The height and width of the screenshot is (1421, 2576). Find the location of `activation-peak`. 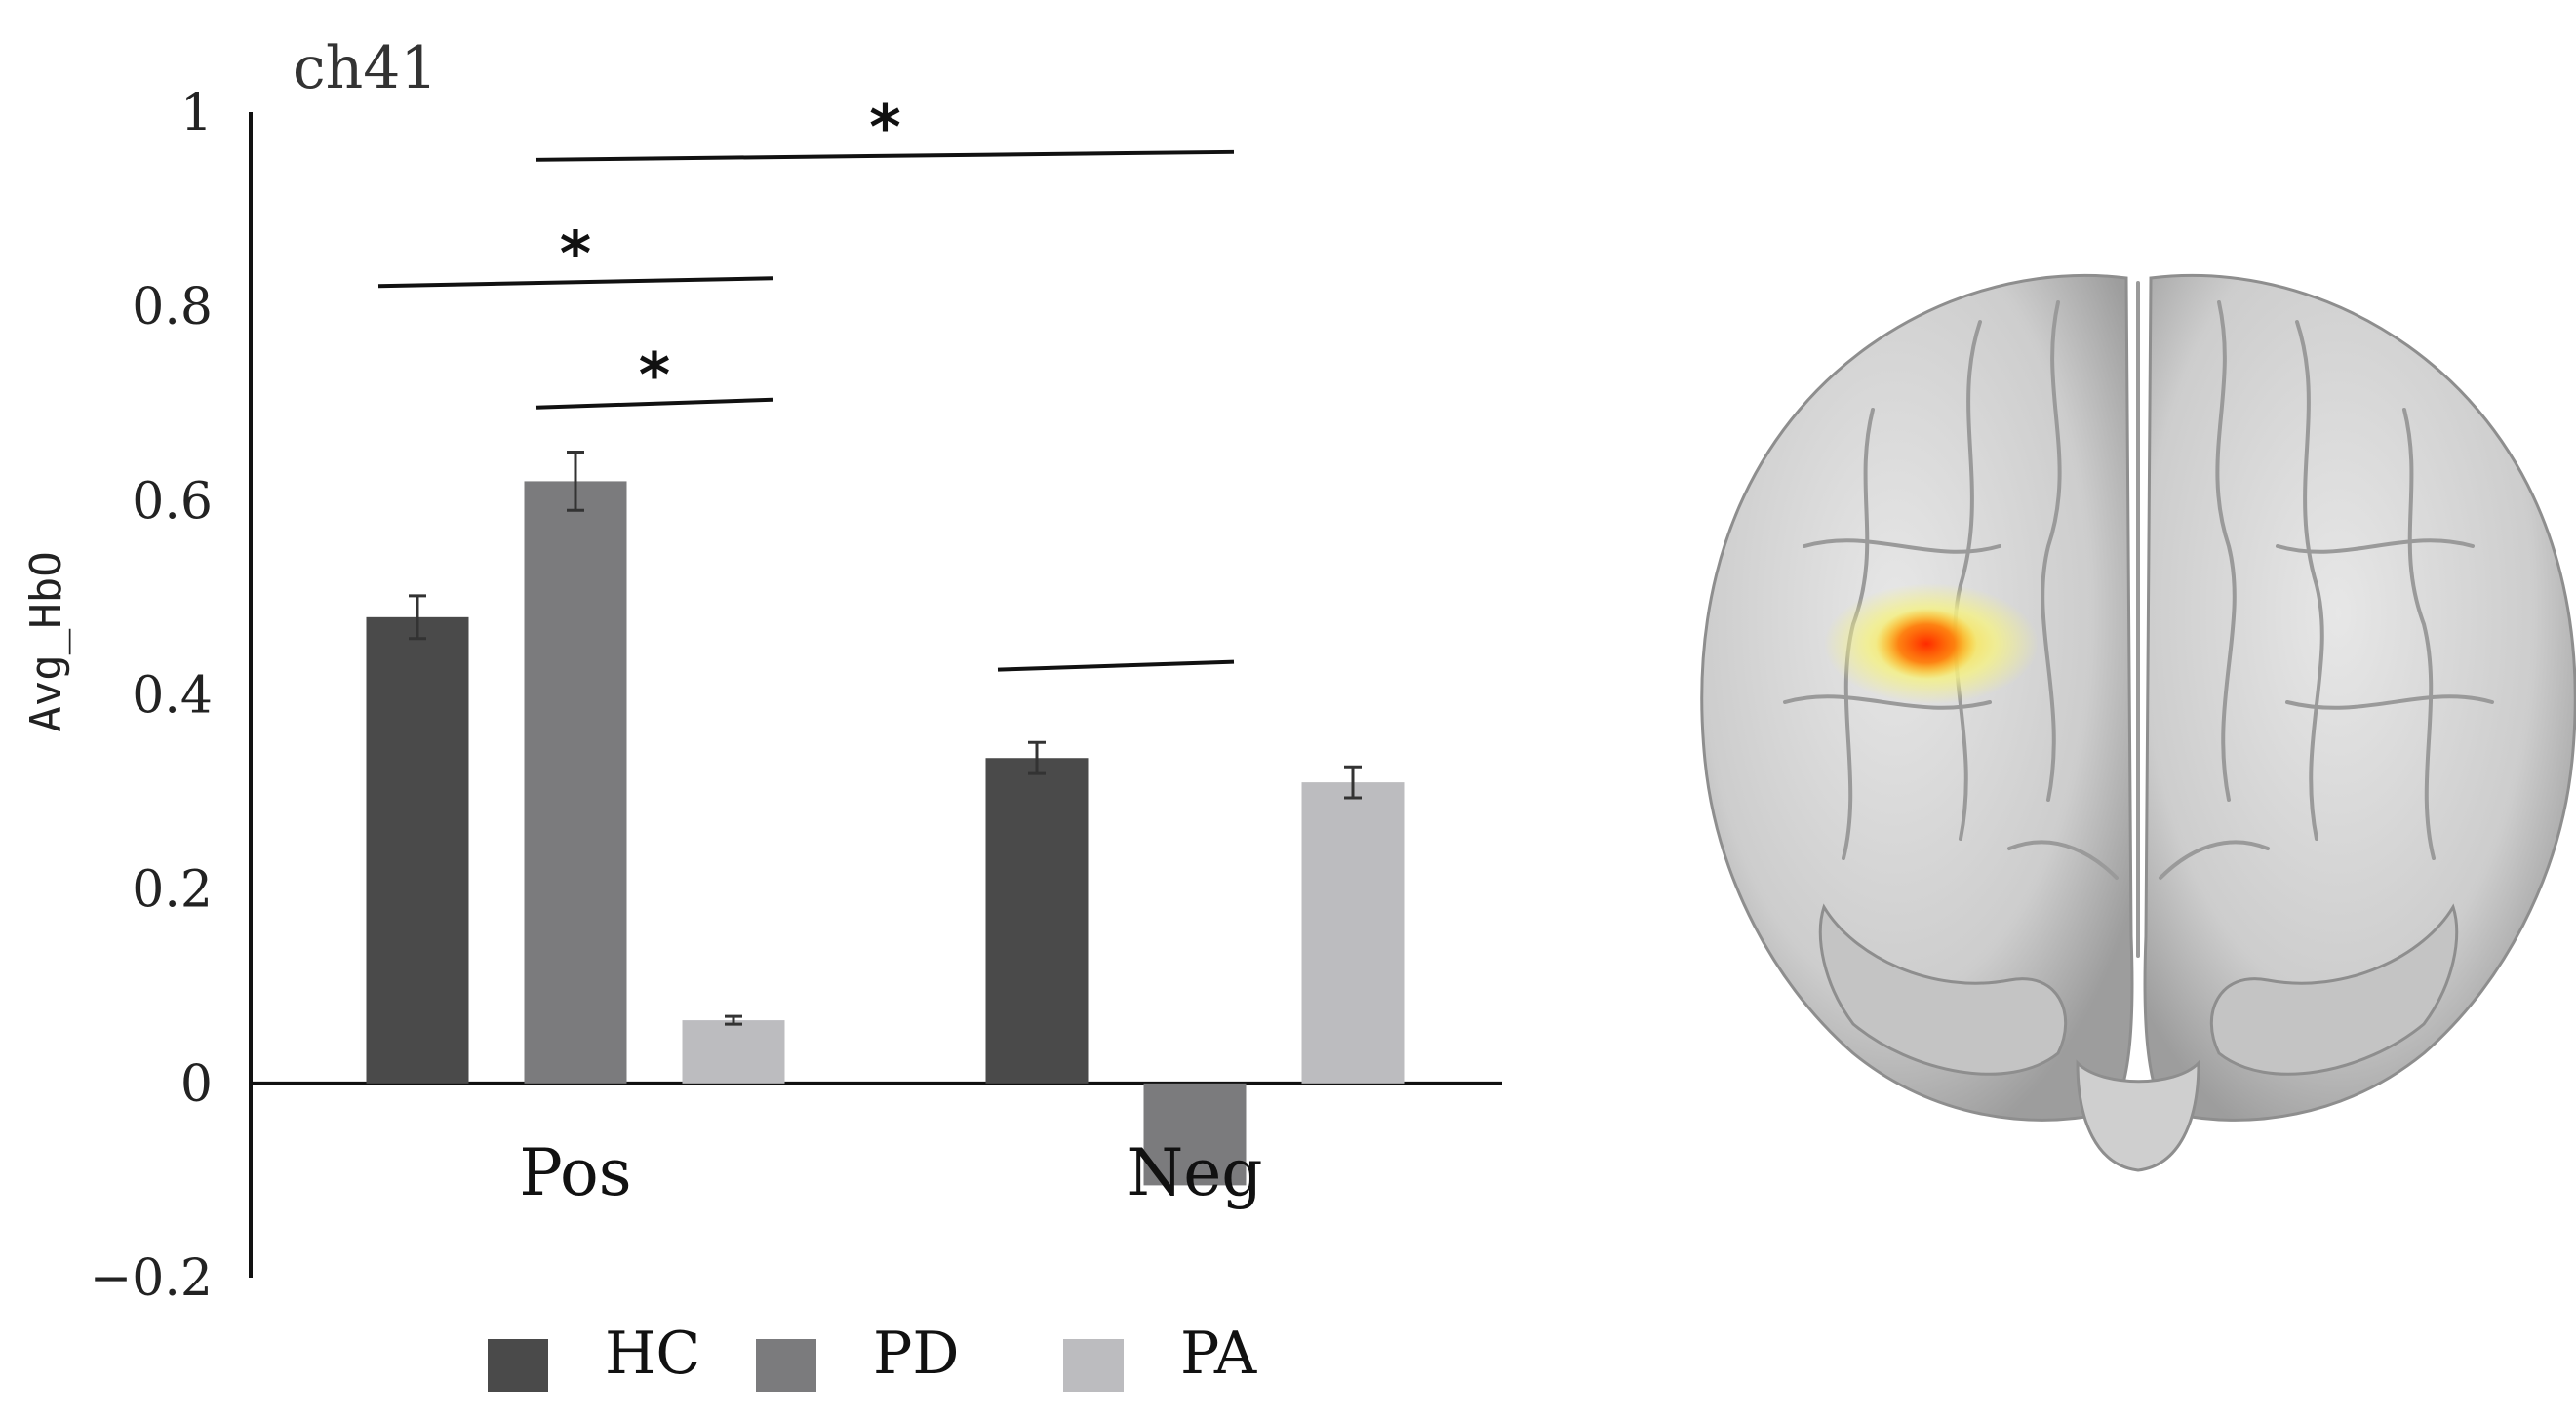

activation-peak is located at coordinates (1926, 644).